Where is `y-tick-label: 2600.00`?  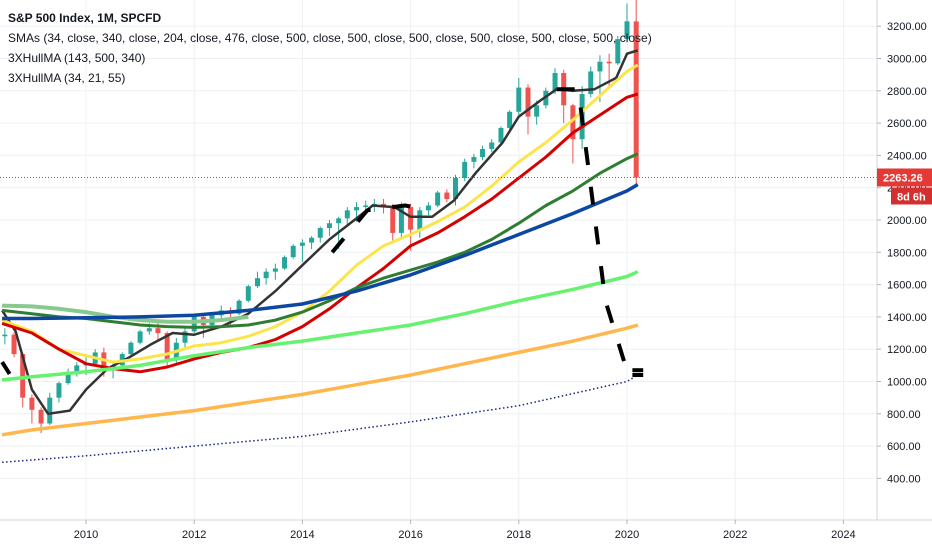 y-tick-label: 2600.00 is located at coordinates (907, 124).